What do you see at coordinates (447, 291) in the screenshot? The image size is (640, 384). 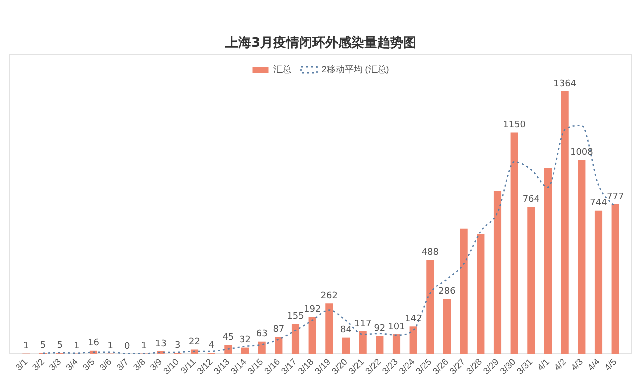 I see `data-label: 286` at bounding box center [447, 291].